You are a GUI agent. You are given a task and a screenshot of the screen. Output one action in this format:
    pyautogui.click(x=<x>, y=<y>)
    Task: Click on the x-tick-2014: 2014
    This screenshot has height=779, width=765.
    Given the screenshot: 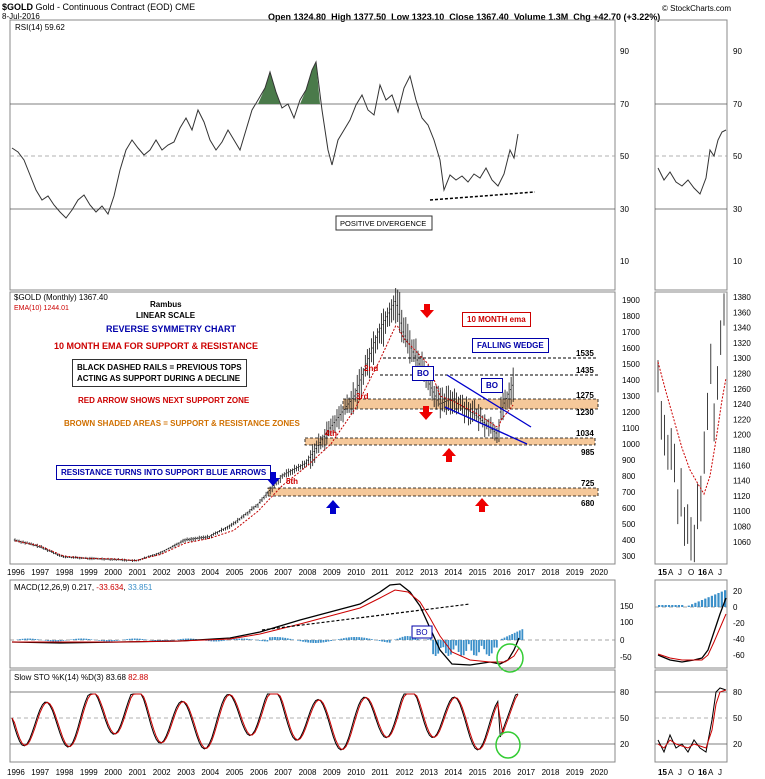 What is the action you would take?
    pyautogui.click(x=453, y=772)
    